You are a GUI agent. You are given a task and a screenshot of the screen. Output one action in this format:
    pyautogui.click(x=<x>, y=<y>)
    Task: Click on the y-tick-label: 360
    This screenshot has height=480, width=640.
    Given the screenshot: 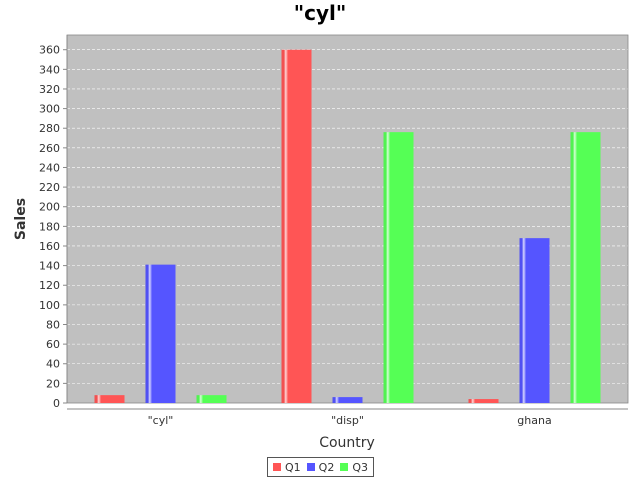 What is the action you would take?
    pyautogui.click(x=49, y=50)
    